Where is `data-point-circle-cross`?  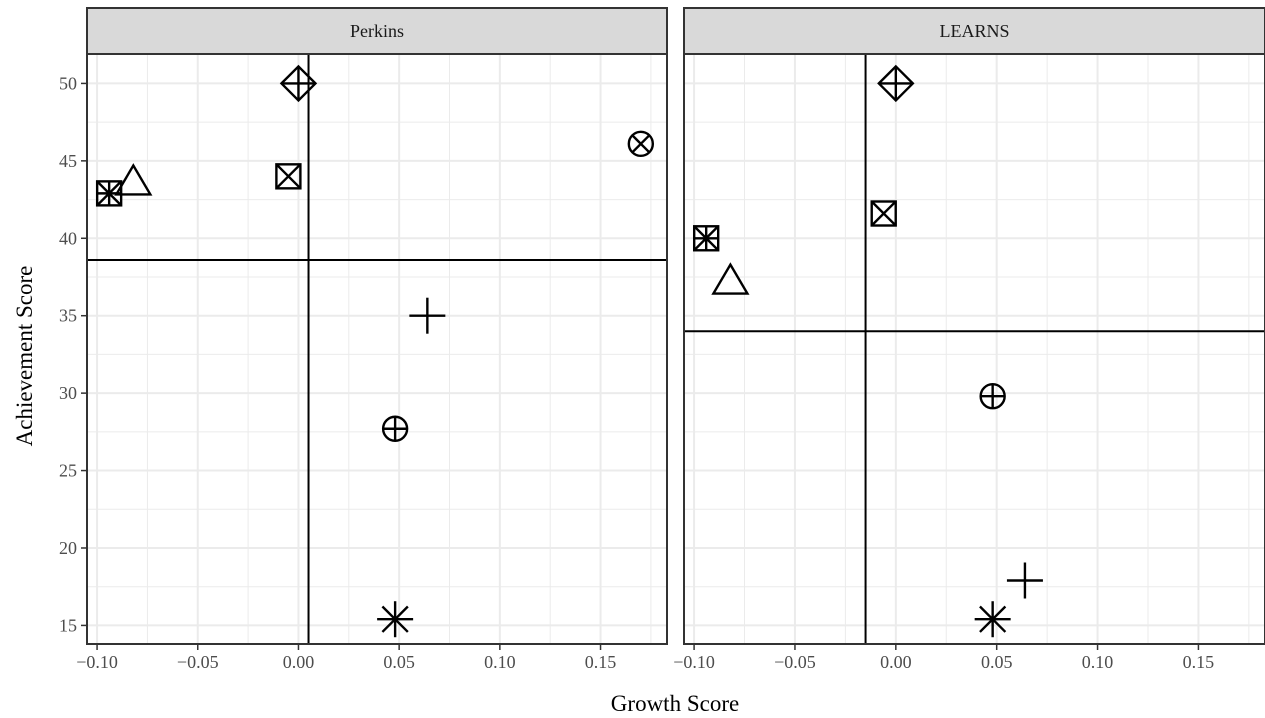
data-point-circle-cross is located at coordinates (641, 144).